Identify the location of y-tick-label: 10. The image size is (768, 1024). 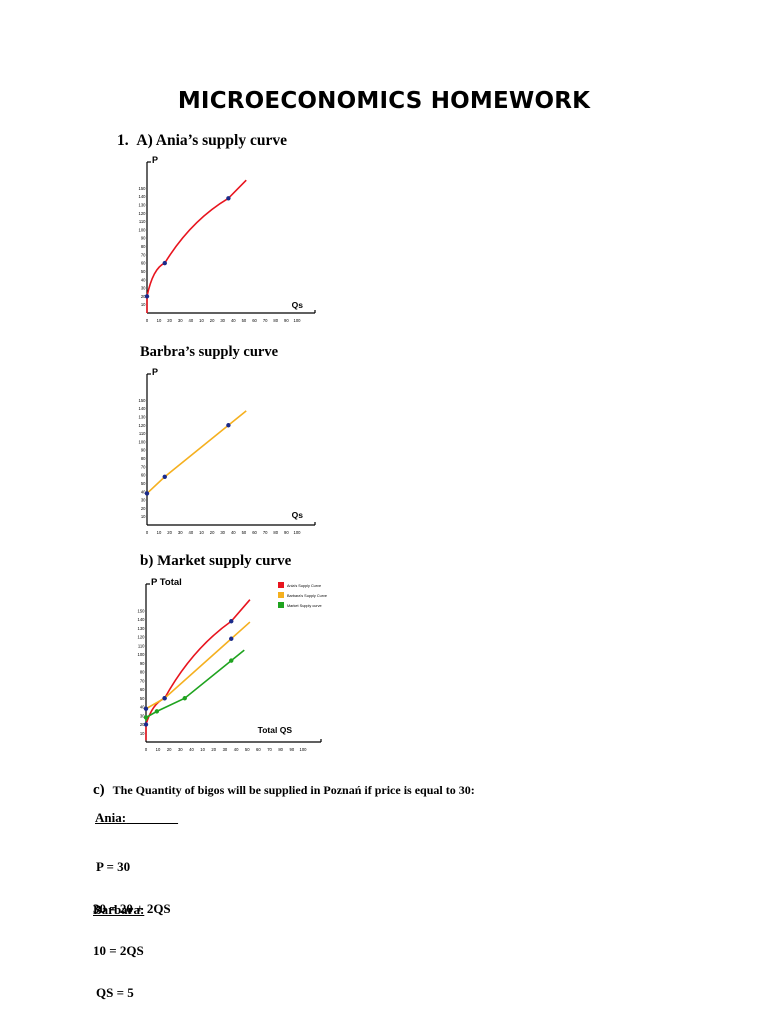
(143, 304).